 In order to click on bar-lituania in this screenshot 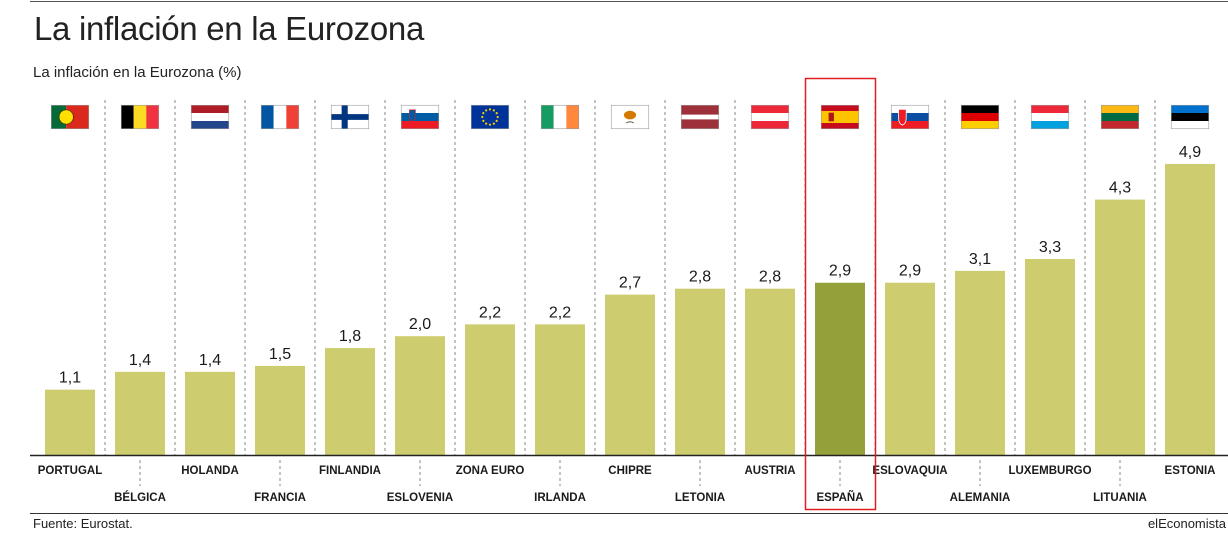, I will do `click(1120, 327)`.